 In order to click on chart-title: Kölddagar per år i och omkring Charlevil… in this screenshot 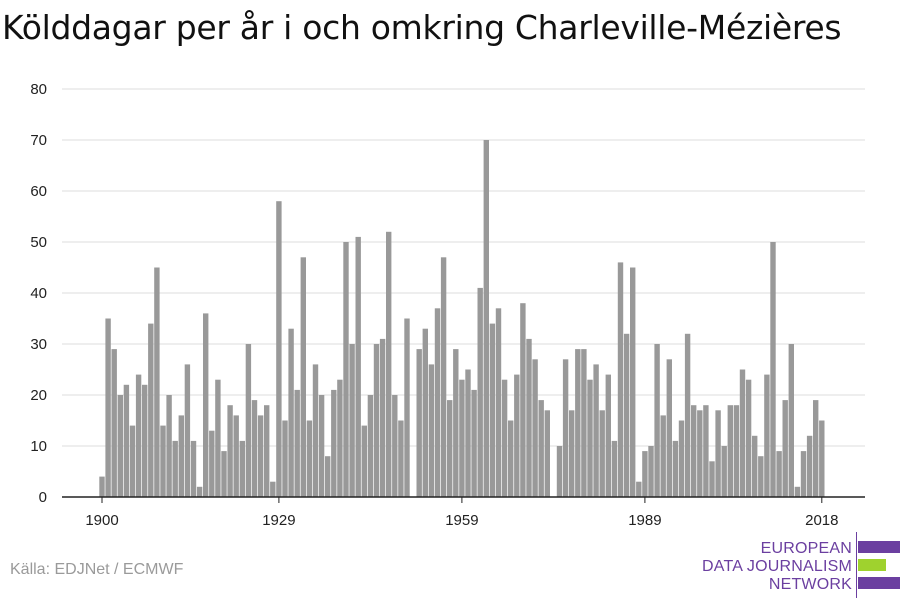, I will do `click(422, 27)`.